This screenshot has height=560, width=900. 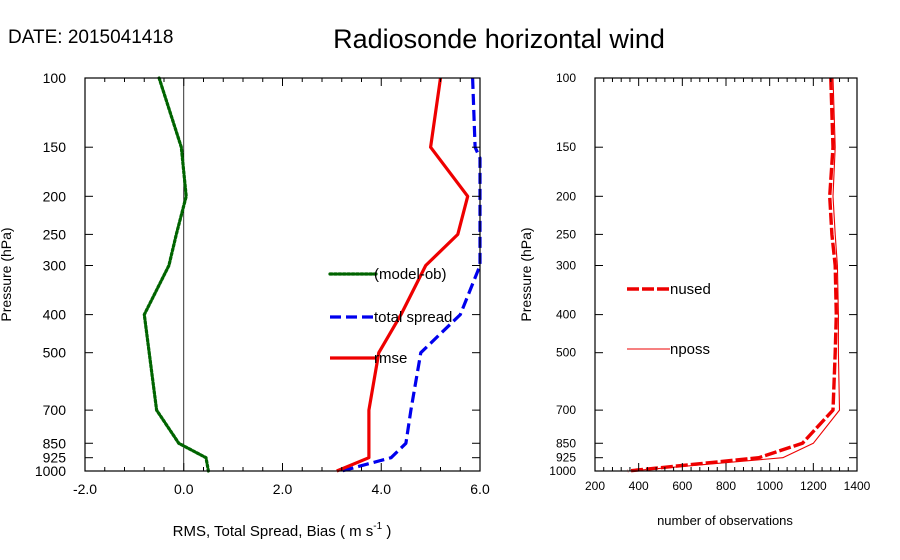 What do you see at coordinates (390, 358) in the screenshot?
I see `legend-label-2: rmse` at bounding box center [390, 358].